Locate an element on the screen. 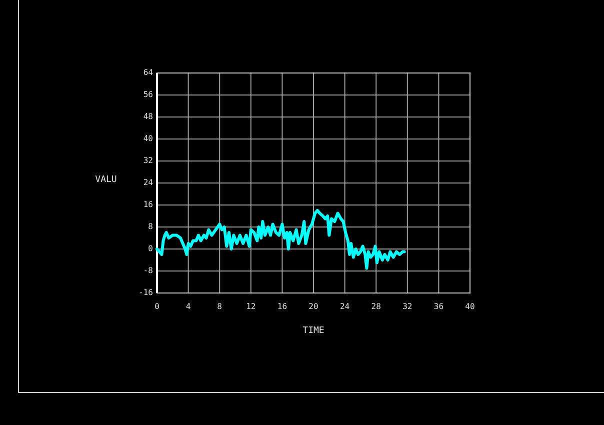 The image size is (604, 425). y-tick-label: 16 is located at coordinates (148, 205).